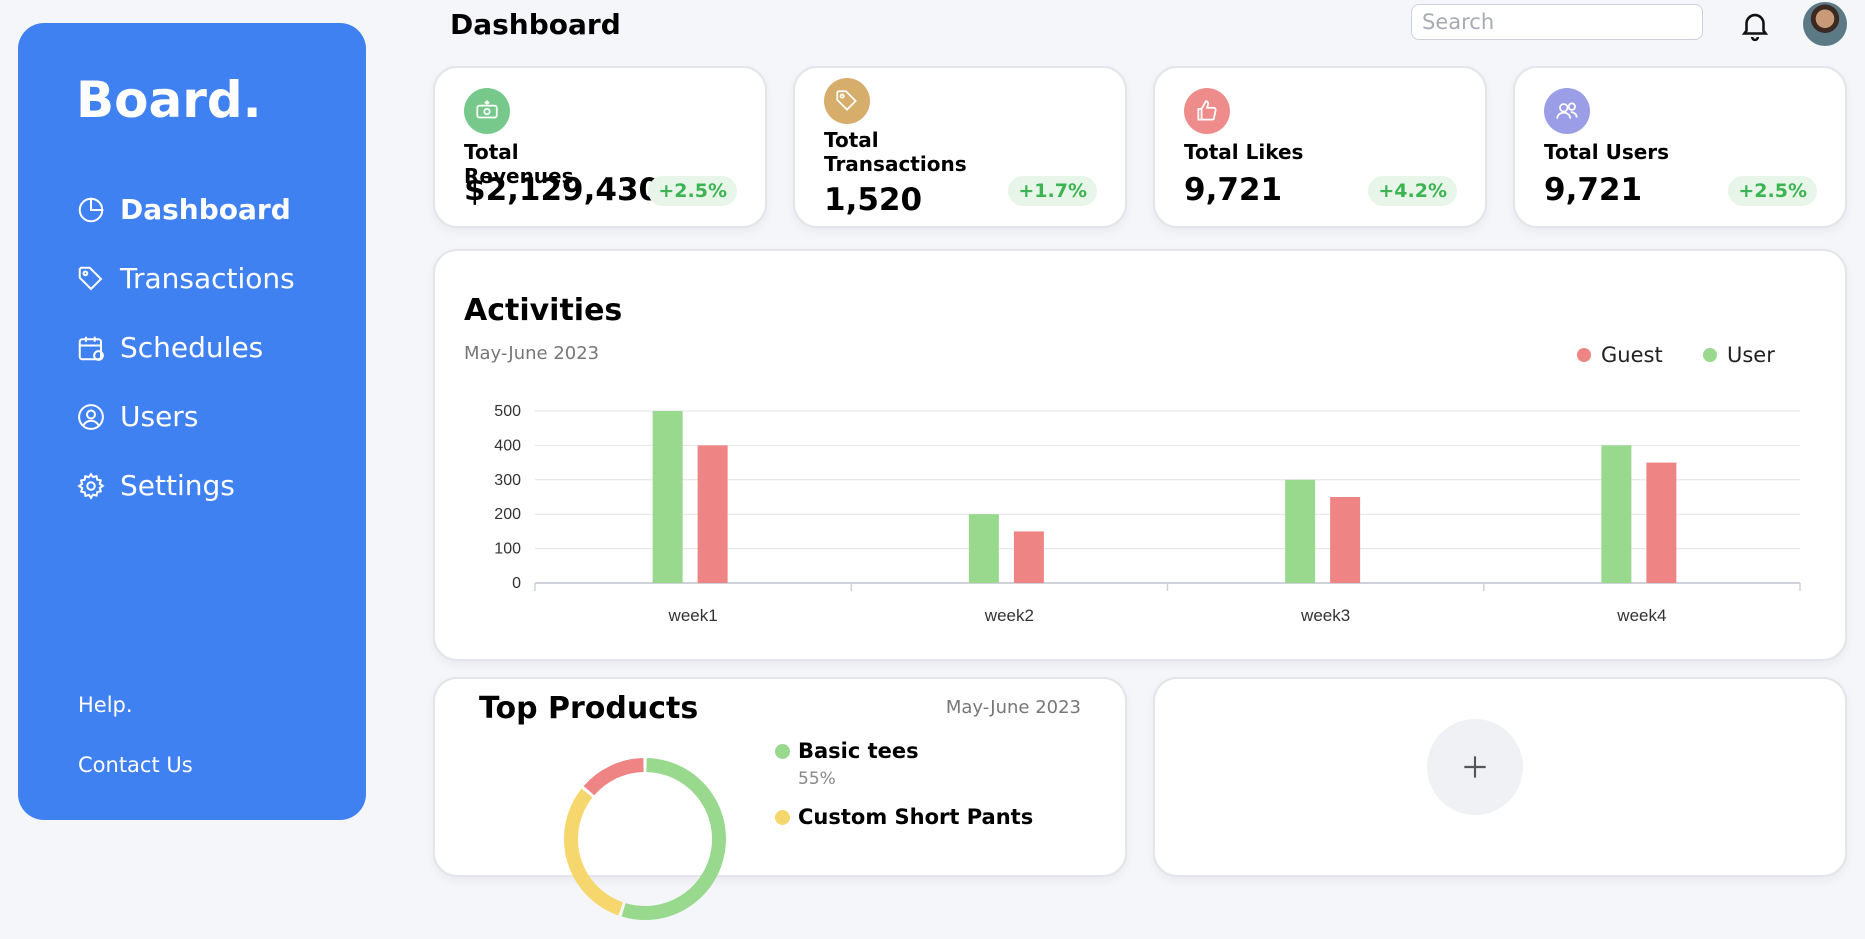  I want to click on sidebar-item-settings: Settings, so click(155, 485).